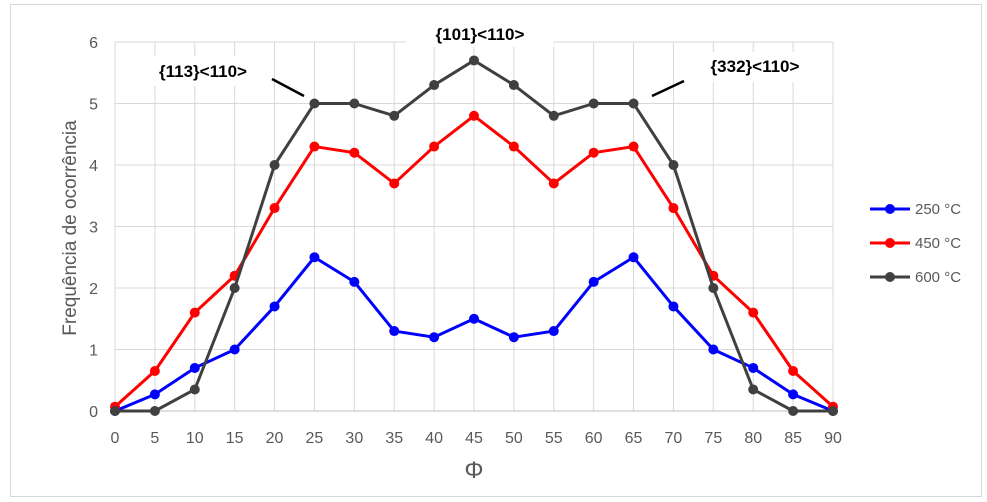 The height and width of the screenshot is (502, 987). What do you see at coordinates (668, 88) in the screenshot?
I see `annotation-332-leader` at bounding box center [668, 88].